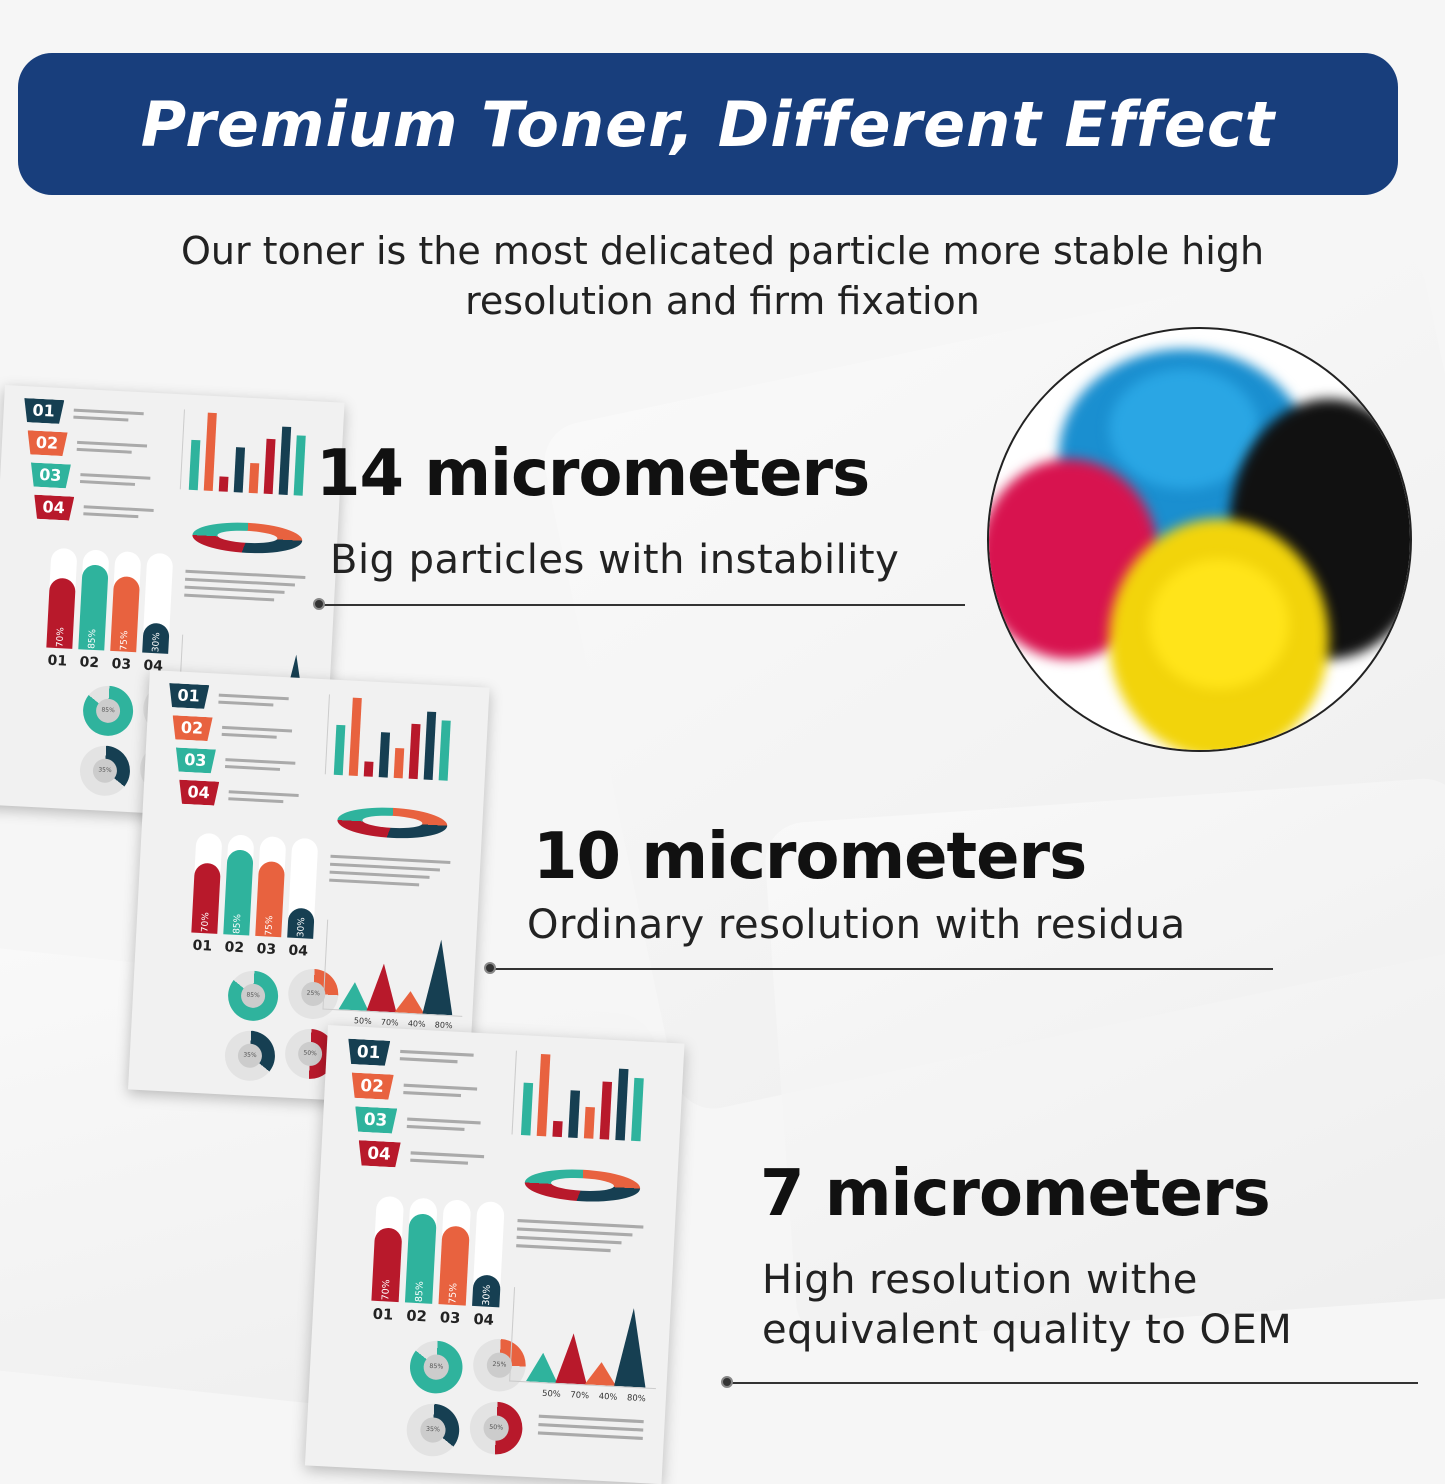  What do you see at coordinates (856, 925) in the screenshot?
I see `level-description: Ordinary resolution with residua` at bounding box center [856, 925].